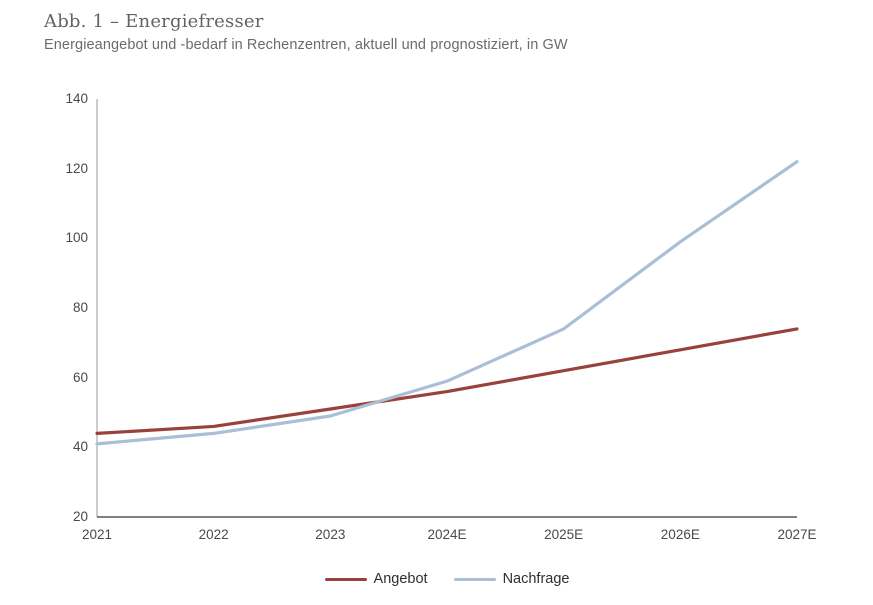 Image resolution: width=873 pixels, height=605 pixels. Describe the element at coordinates (564, 534) in the screenshot. I see `x-tick-label: 2025E` at that location.